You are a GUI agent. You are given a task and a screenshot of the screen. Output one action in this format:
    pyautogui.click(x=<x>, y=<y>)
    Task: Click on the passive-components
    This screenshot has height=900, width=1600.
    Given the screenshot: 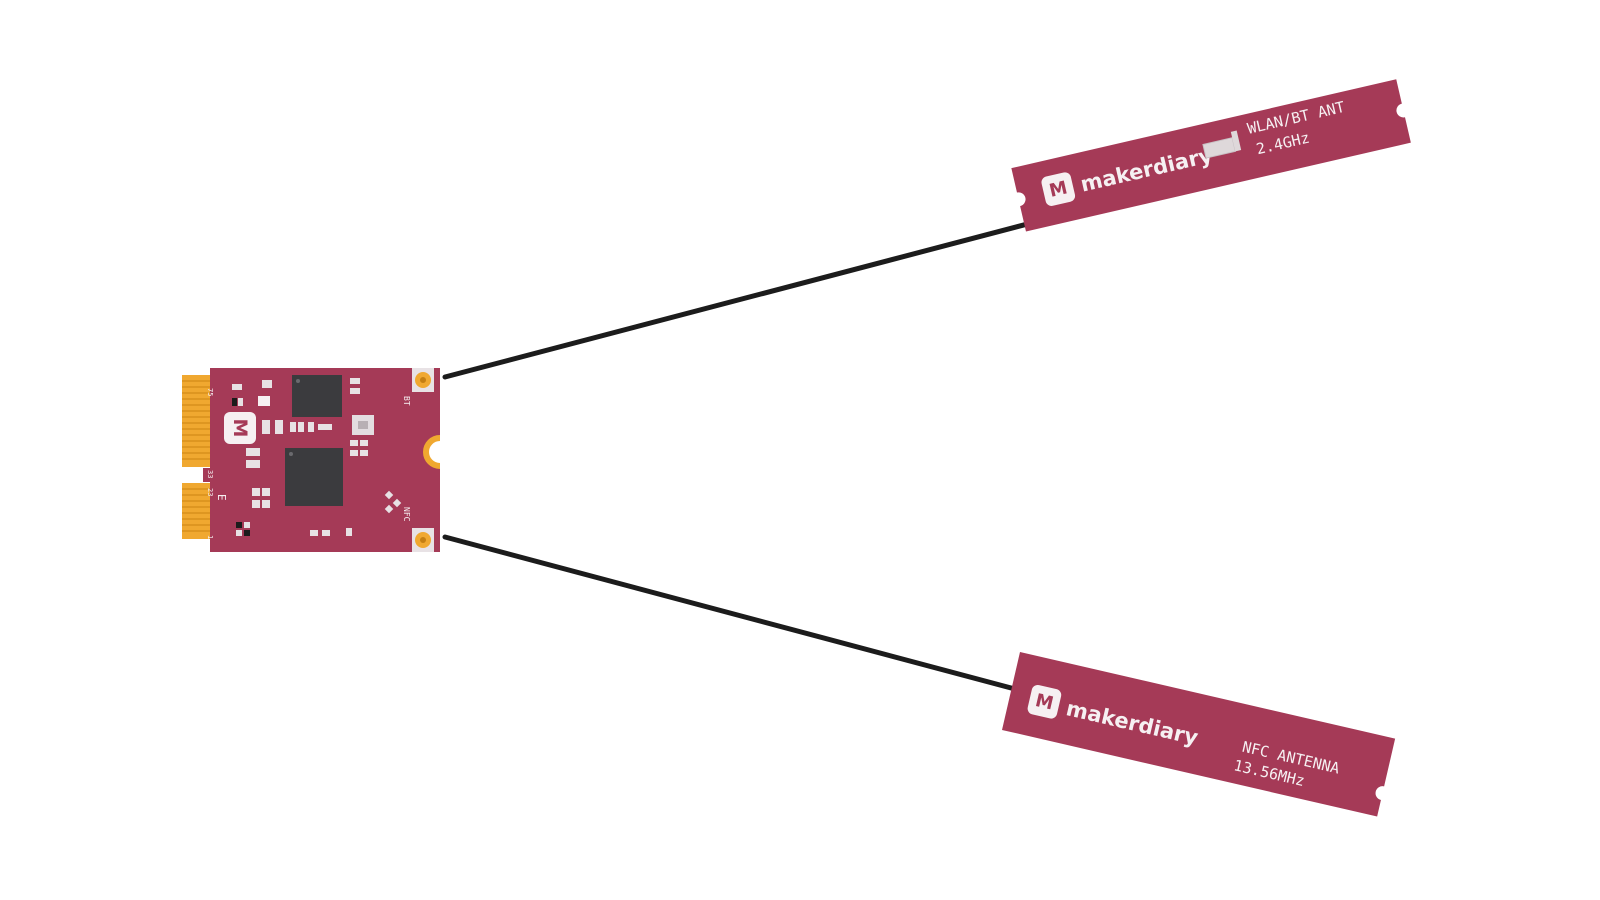 What is the action you would take?
    pyautogui.click(x=317, y=457)
    